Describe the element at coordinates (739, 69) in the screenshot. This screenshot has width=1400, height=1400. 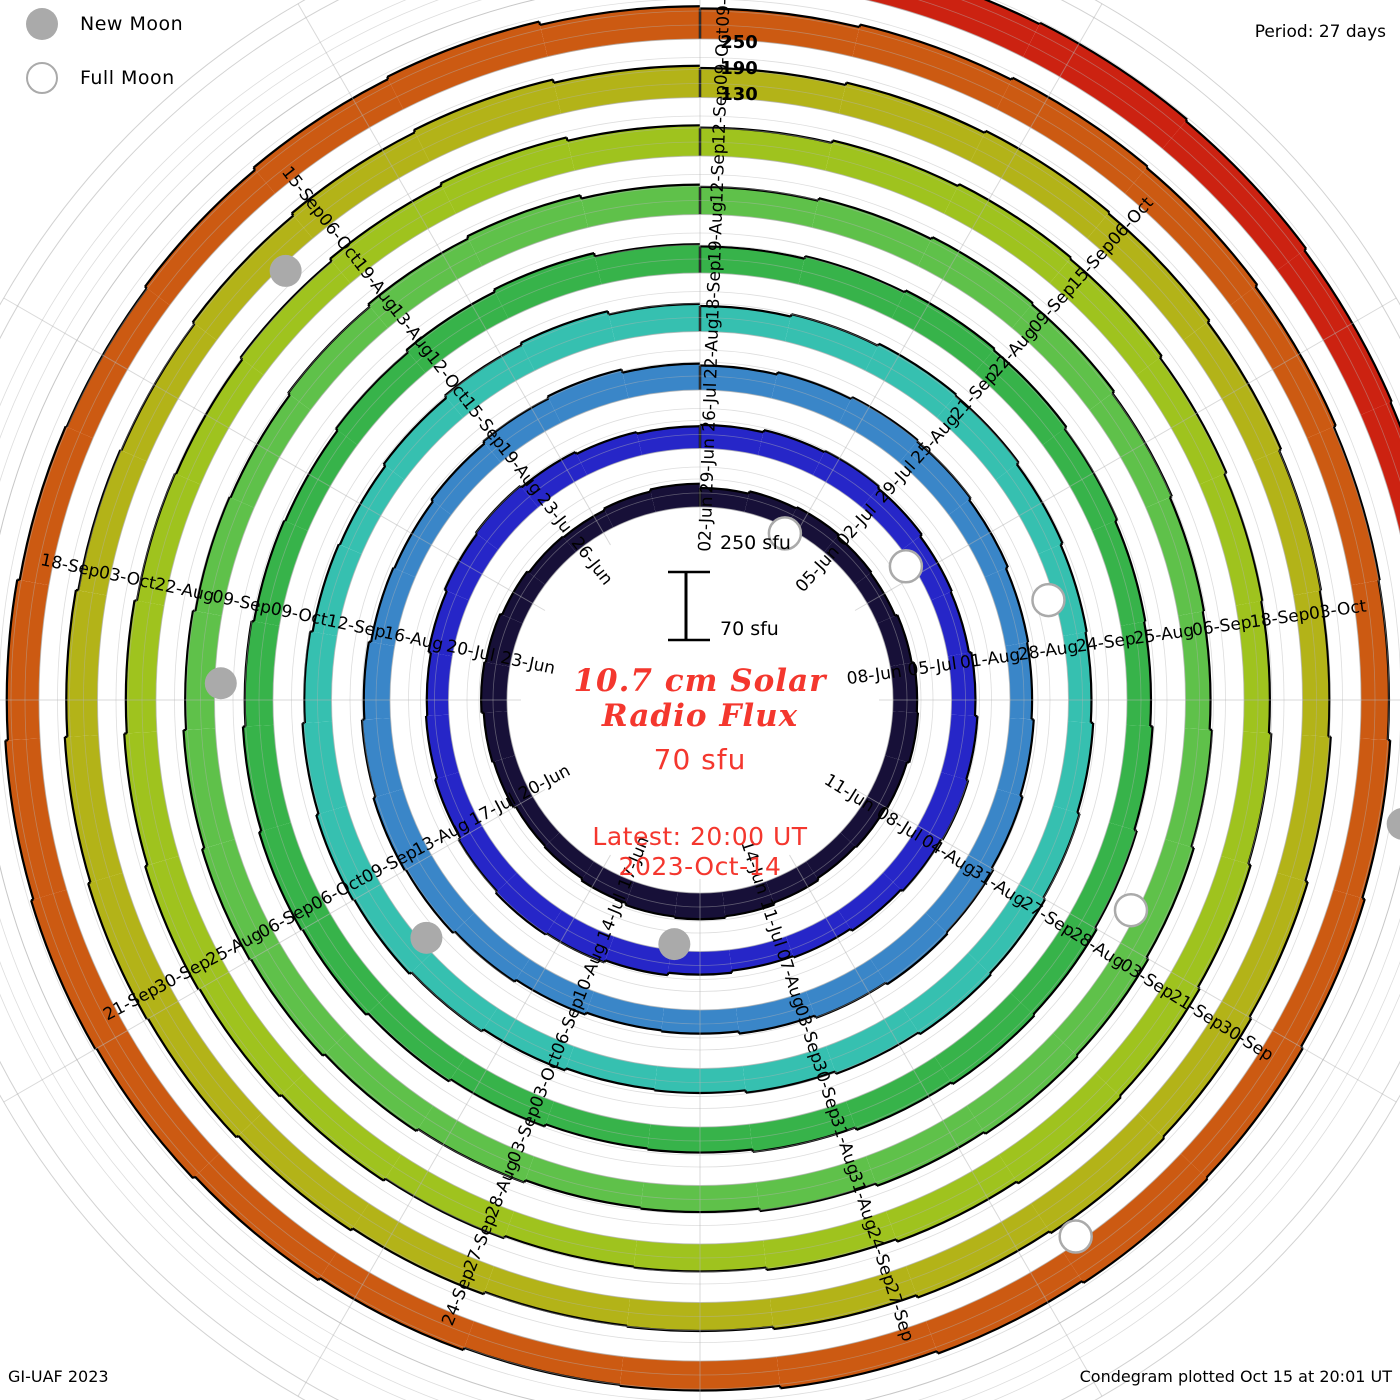
I see `scale-tick-190: 190` at that location.